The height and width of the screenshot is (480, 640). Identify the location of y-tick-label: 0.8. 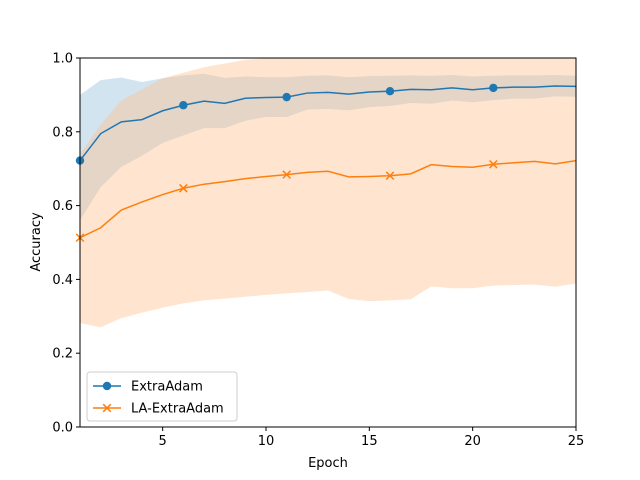
(62, 132).